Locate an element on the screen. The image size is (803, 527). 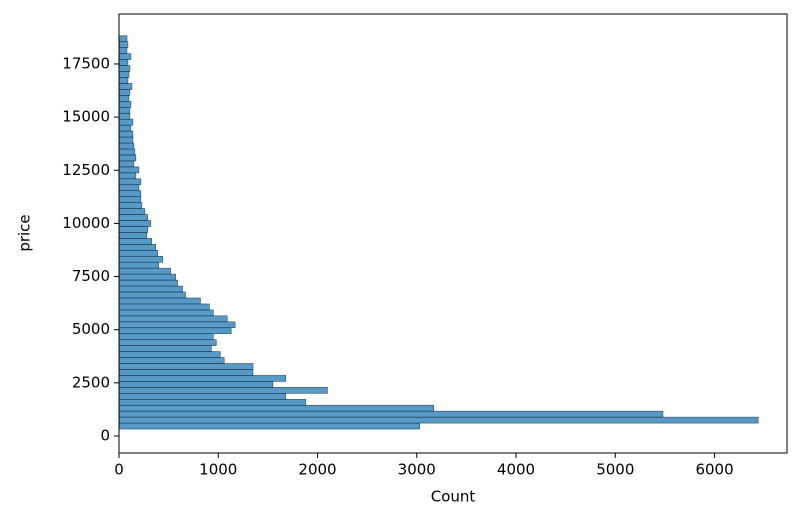
x-tick-label: 3000 is located at coordinates (417, 470).